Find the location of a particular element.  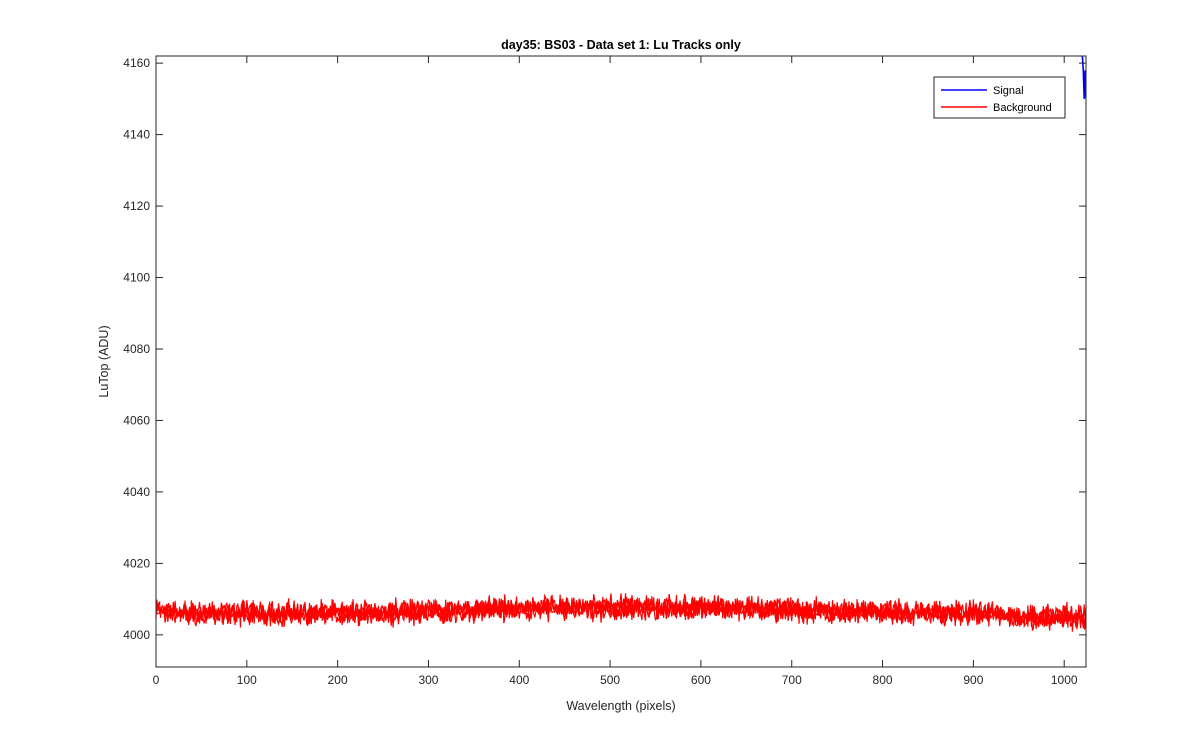

legend-background-label: Background is located at coordinates (1022, 108).